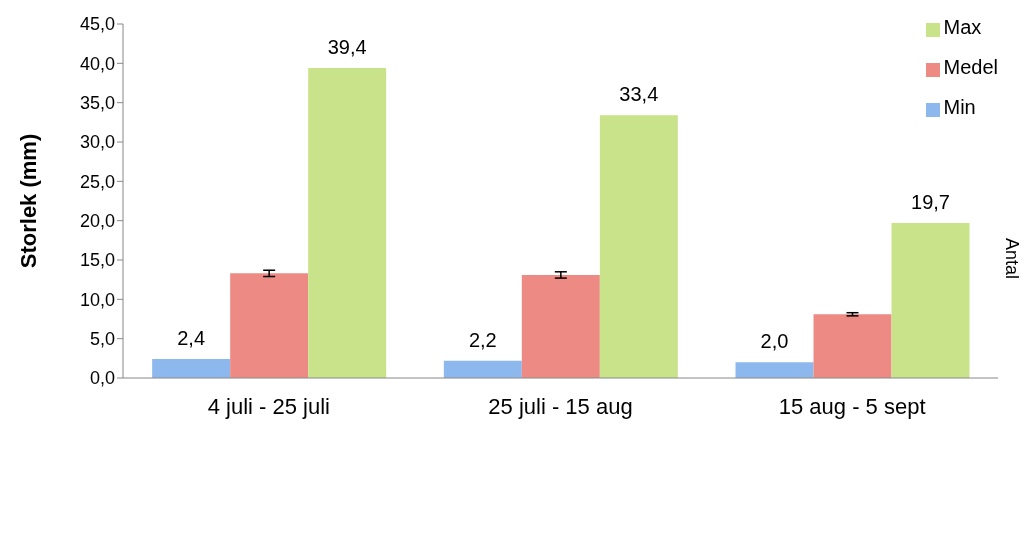 The width and height of the screenshot is (1030, 556). What do you see at coordinates (97, 181) in the screenshot?
I see `y-tick-label: 25,0` at bounding box center [97, 181].